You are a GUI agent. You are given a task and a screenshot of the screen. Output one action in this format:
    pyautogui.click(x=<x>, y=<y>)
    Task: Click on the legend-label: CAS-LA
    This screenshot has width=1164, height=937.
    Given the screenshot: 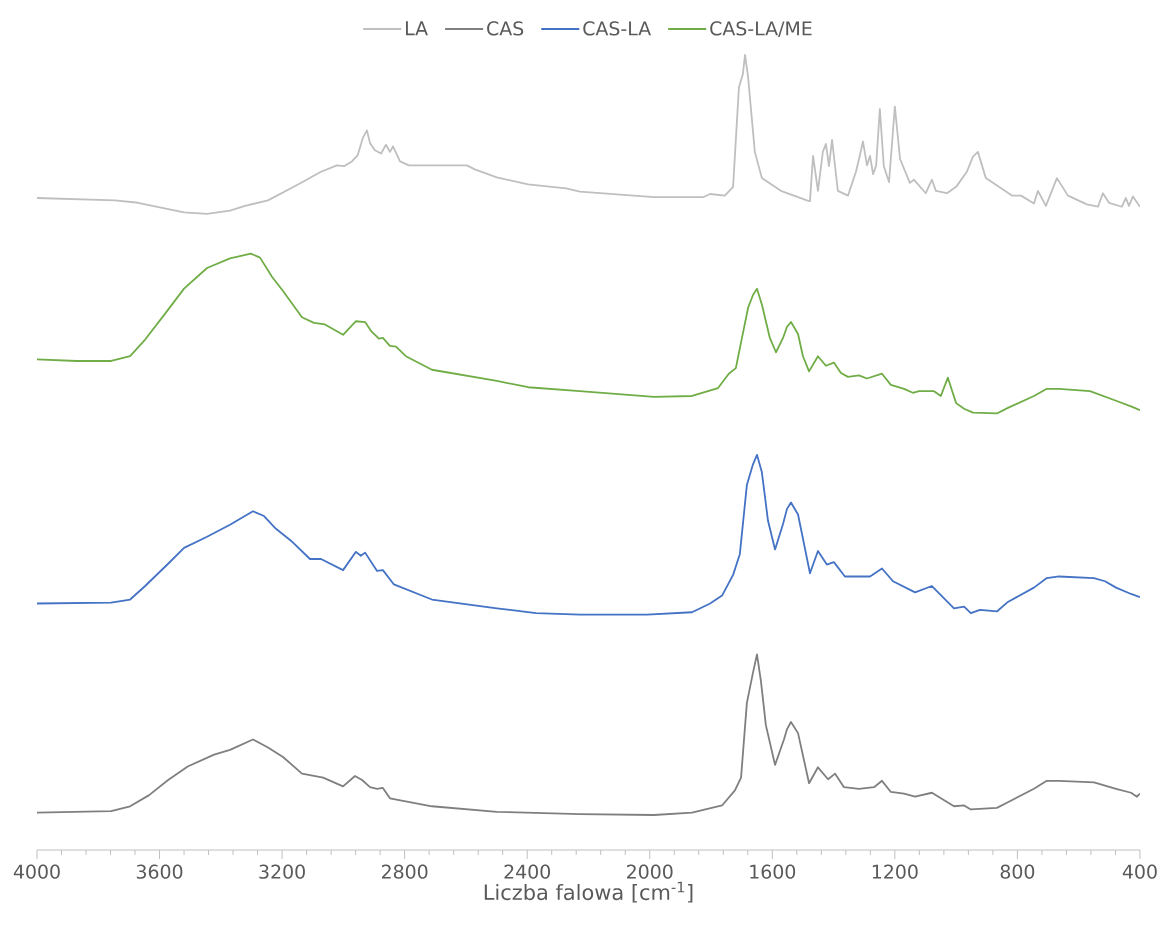 What is the action you would take?
    pyautogui.click(x=617, y=28)
    